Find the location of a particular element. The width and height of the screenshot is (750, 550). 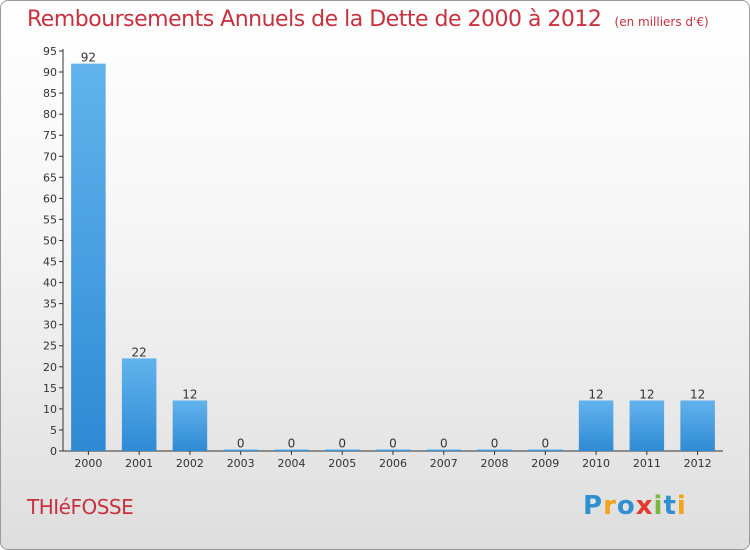

y-tick-label: 90 is located at coordinates (50, 72).